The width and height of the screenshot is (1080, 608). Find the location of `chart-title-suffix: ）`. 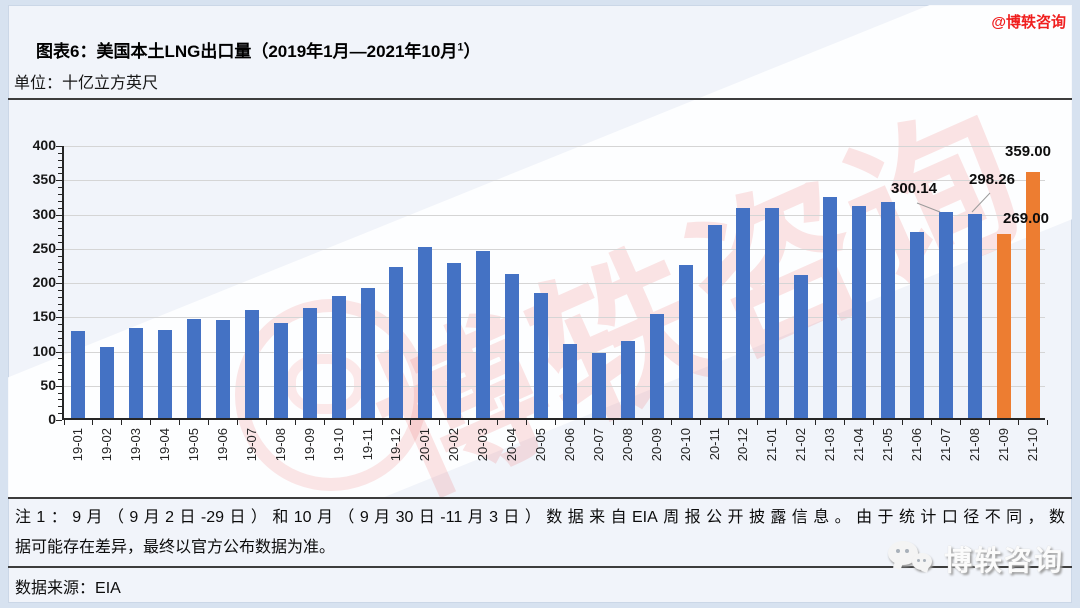

chart-title-suffix: ） is located at coordinates (472, 51).